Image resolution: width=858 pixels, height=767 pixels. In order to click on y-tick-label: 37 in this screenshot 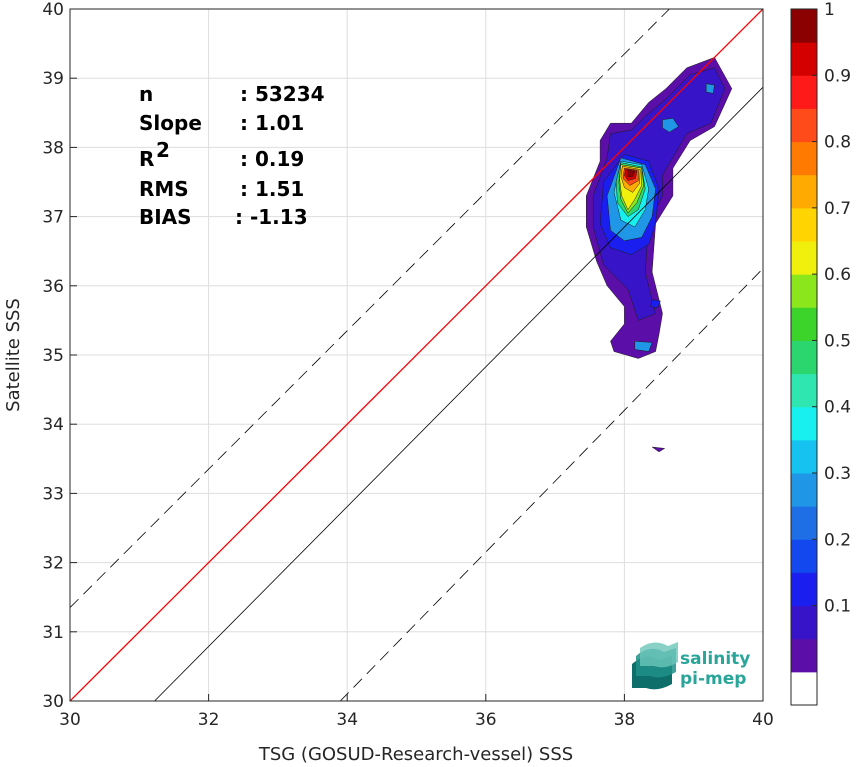, I will do `click(53, 218)`.